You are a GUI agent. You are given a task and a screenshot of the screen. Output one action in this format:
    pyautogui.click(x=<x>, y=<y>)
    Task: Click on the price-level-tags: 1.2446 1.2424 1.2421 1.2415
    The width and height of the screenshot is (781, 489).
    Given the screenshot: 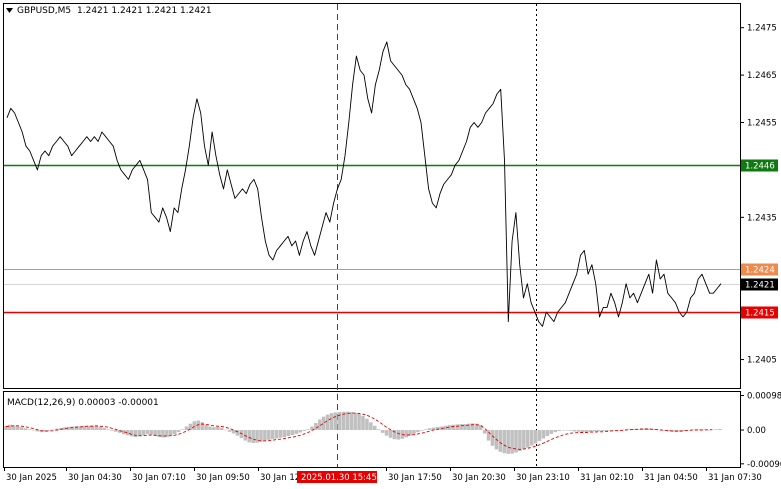 What is the action you would take?
    pyautogui.click(x=759, y=239)
    